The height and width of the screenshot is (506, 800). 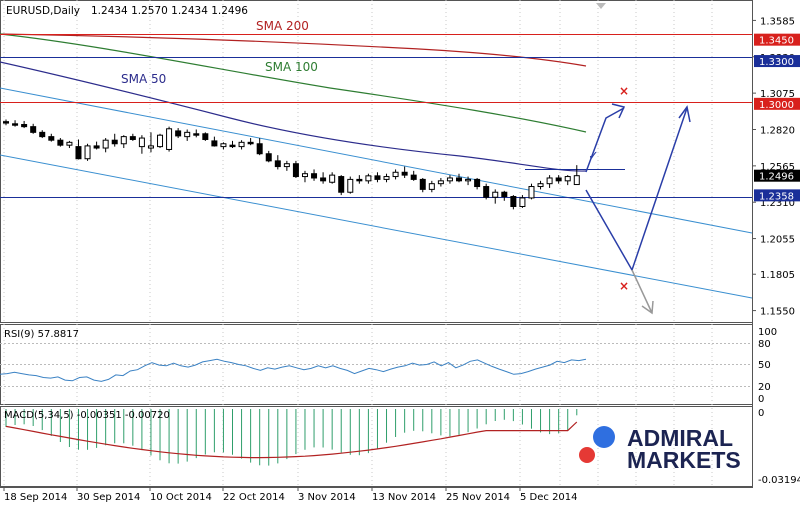 What do you see at coordinates (169, 11) in the screenshot?
I see `ohlc-values: 1.2434 1.2570 1.2434 1.2496` at bounding box center [169, 11].